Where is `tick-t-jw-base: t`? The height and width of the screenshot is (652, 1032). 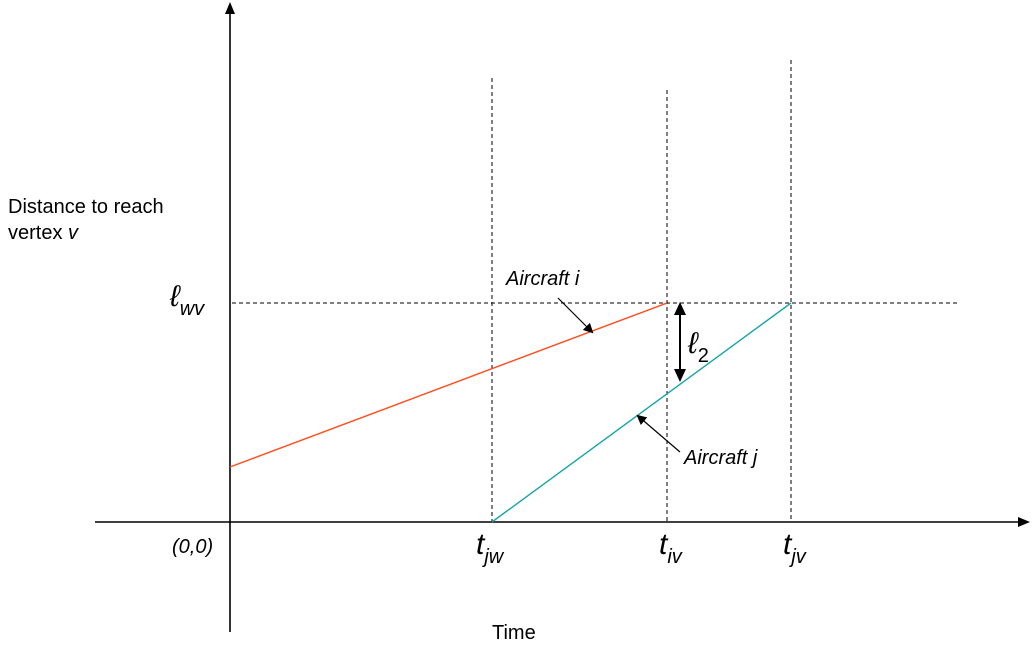 tick-t-jw-base: t is located at coordinates (480, 544).